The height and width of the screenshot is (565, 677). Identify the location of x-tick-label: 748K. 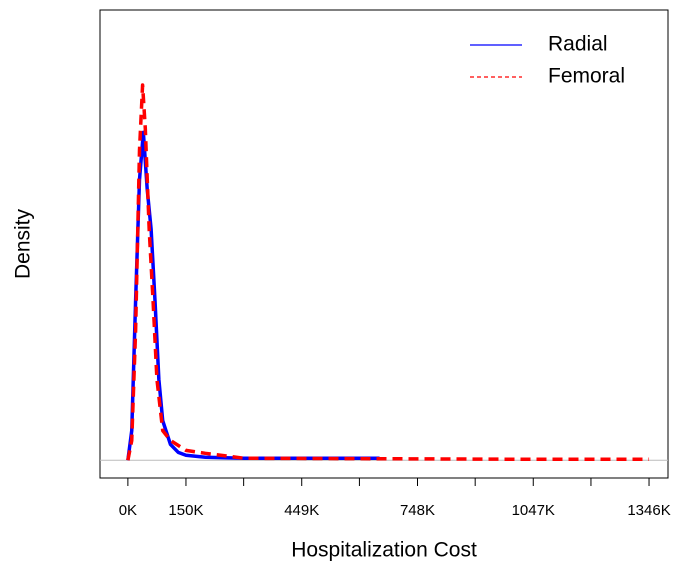
(417, 510).